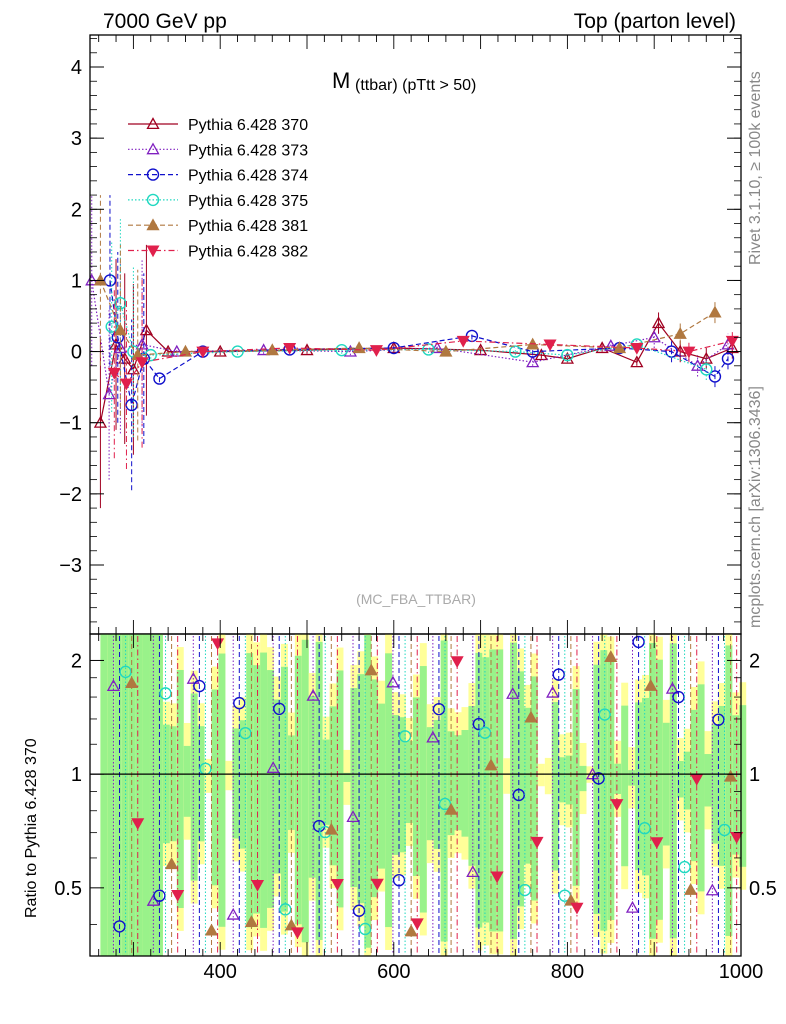 The image size is (786, 1024). What do you see at coordinates (76, 661) in the screenshot?
I see `ratio-y-tick-label: 2` at bounding box center [76, 661].